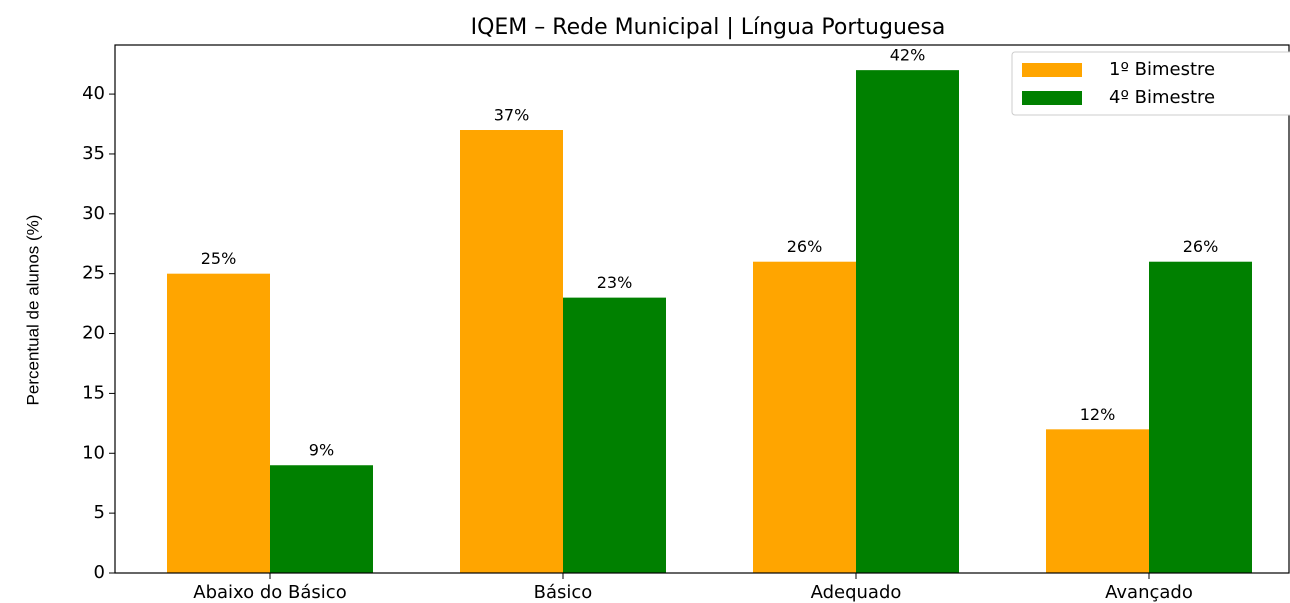 The image size is (1290, 603). I want to click on x-tick-label: Adequado, so click(856, 592).